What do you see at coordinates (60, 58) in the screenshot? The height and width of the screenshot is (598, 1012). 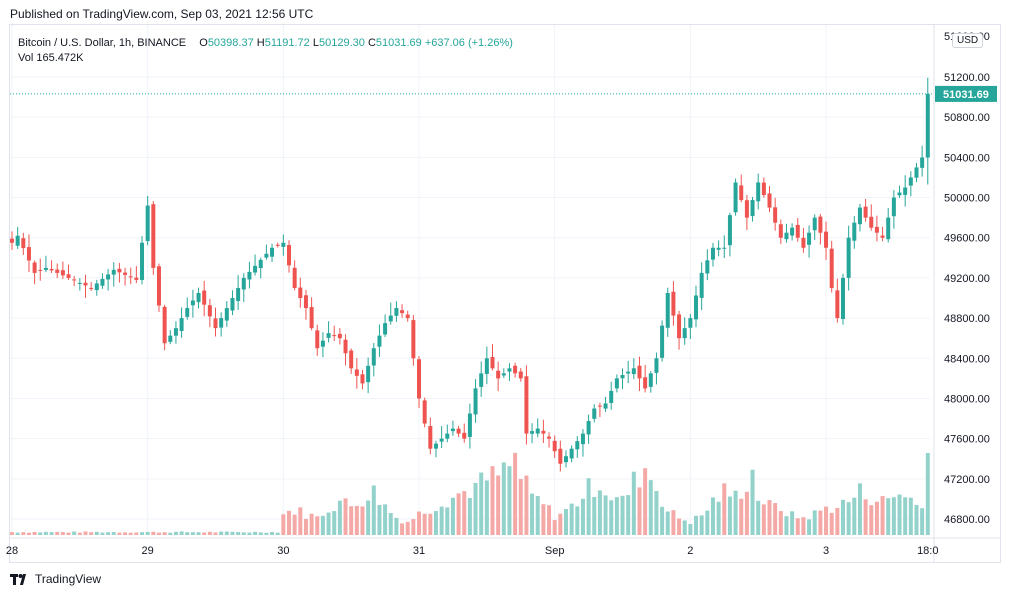 I see `volume-value: 165.472K` at bounding box center [60, 58].